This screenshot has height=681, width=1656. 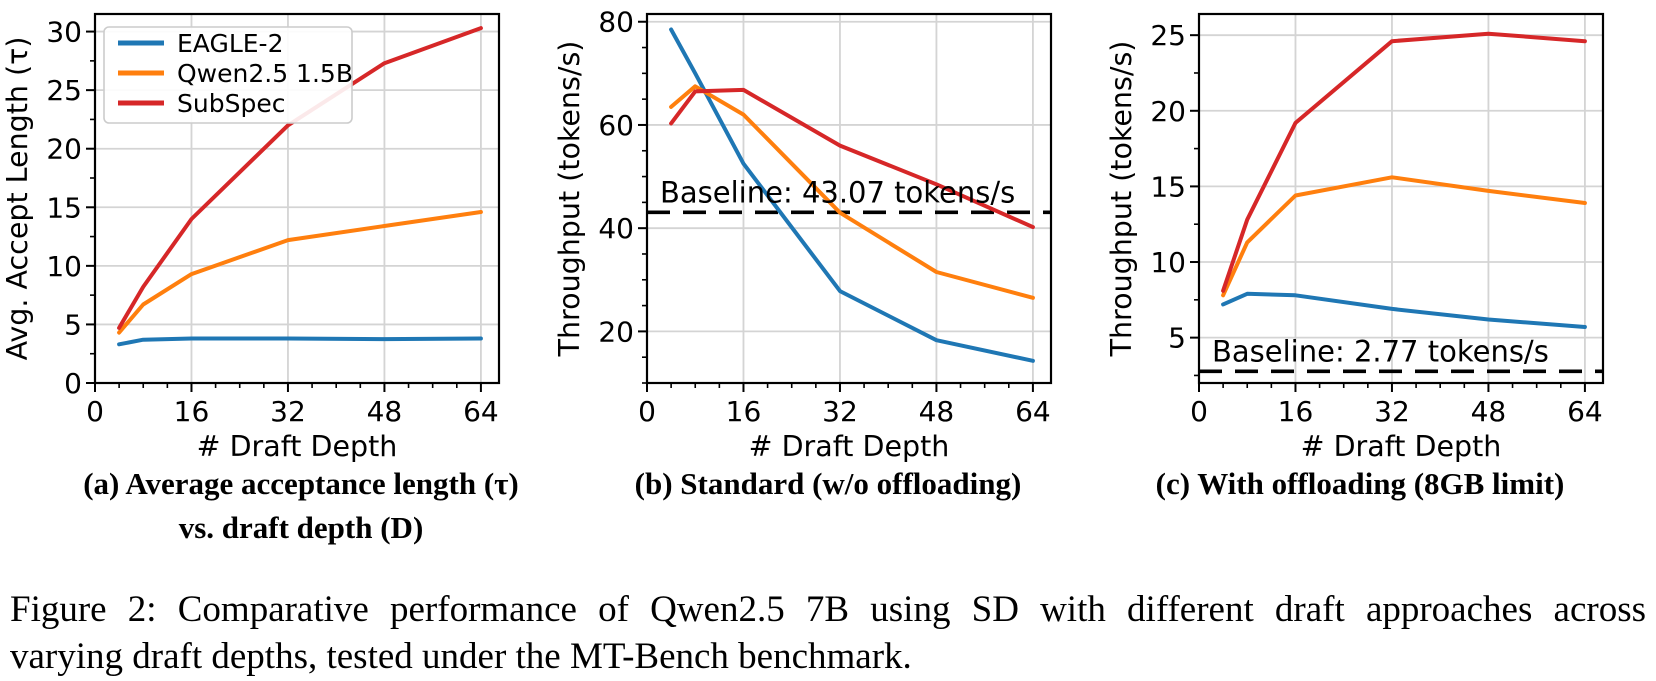 What do you see at coordinates (231, 103) in the screenshot?
I see `legend-label-SubSpec: SubSpec` at bounding box center [231, 103].